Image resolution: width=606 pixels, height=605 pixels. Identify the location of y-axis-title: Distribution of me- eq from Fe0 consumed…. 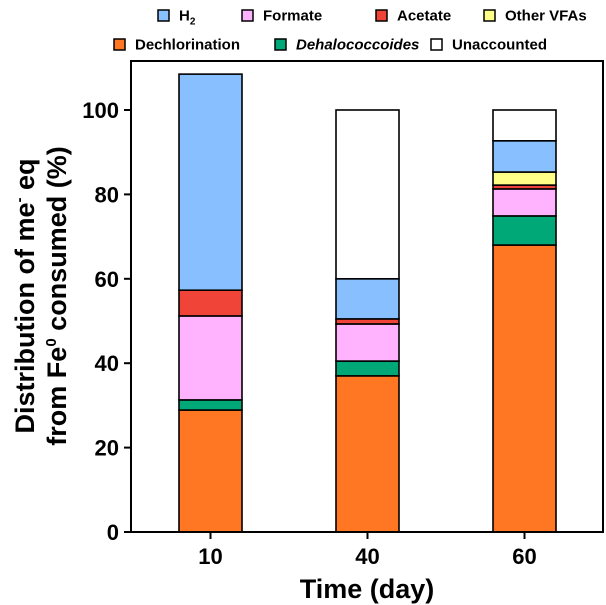
(41, 295).